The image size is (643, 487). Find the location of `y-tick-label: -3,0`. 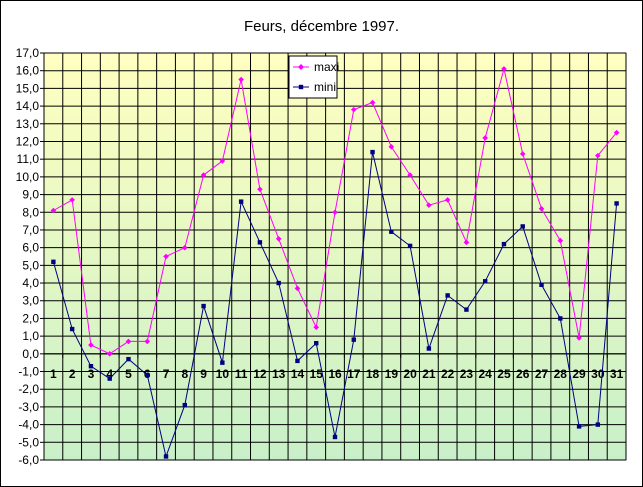

y-tick-label: -3,0 is located at coordinates (28, 407).